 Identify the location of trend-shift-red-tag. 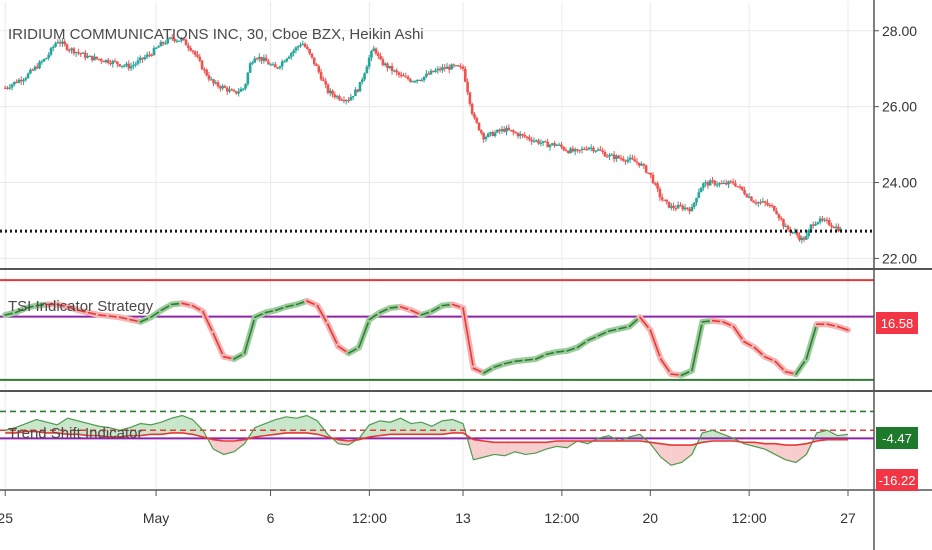
(897, 480).